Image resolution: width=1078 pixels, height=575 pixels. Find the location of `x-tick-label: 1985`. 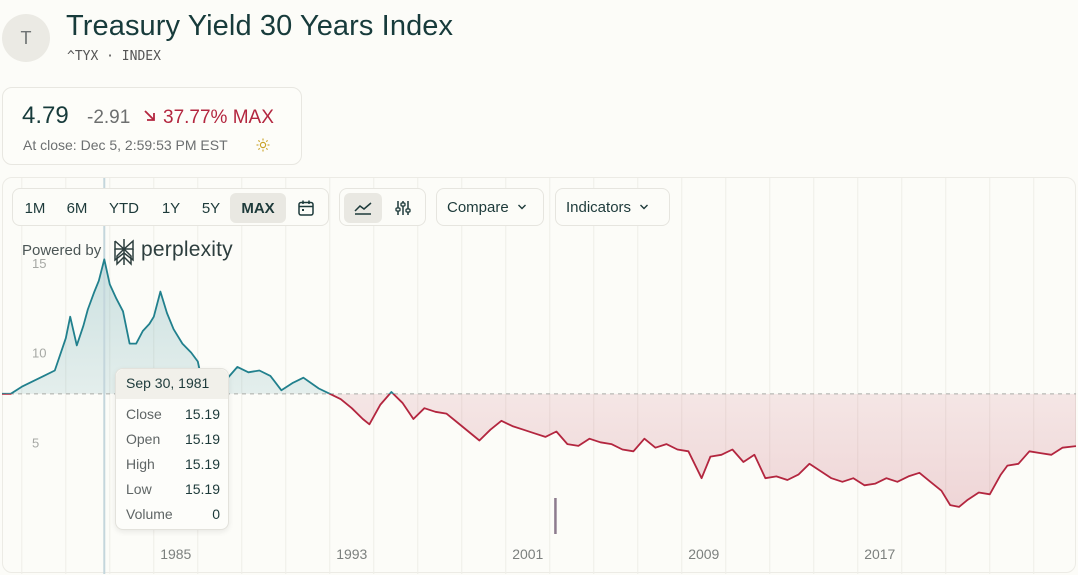

x-tick-label: 1985 is located at coordinates (175, 554).